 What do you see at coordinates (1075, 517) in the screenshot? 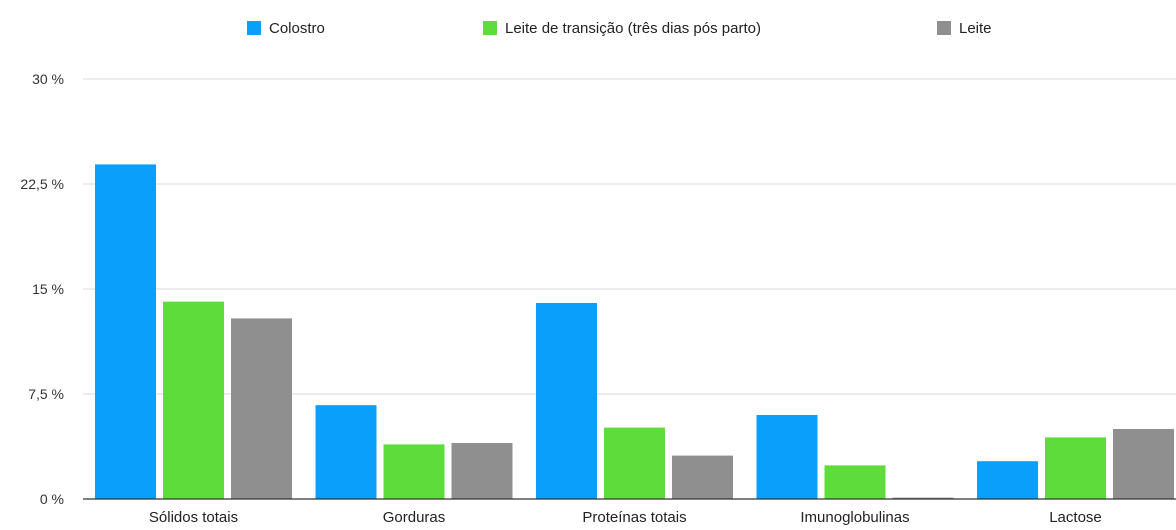
I see `x-tick-label: Lactose` at bounding box center [1075, 517].